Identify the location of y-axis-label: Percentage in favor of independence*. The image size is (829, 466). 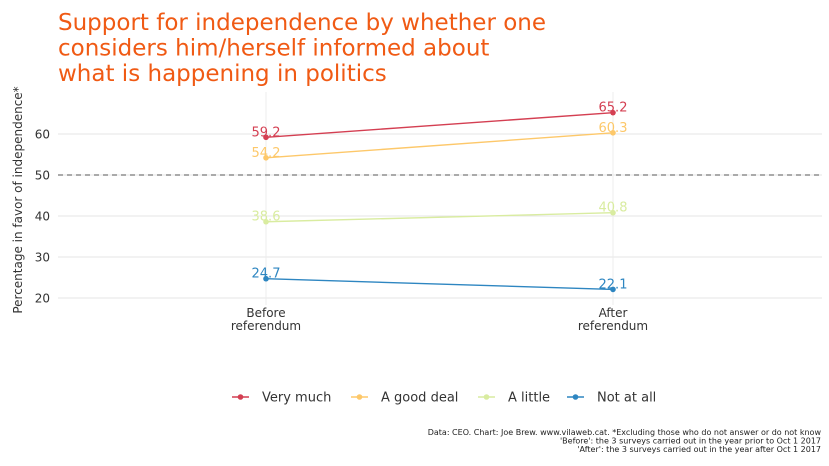
(18, 199).